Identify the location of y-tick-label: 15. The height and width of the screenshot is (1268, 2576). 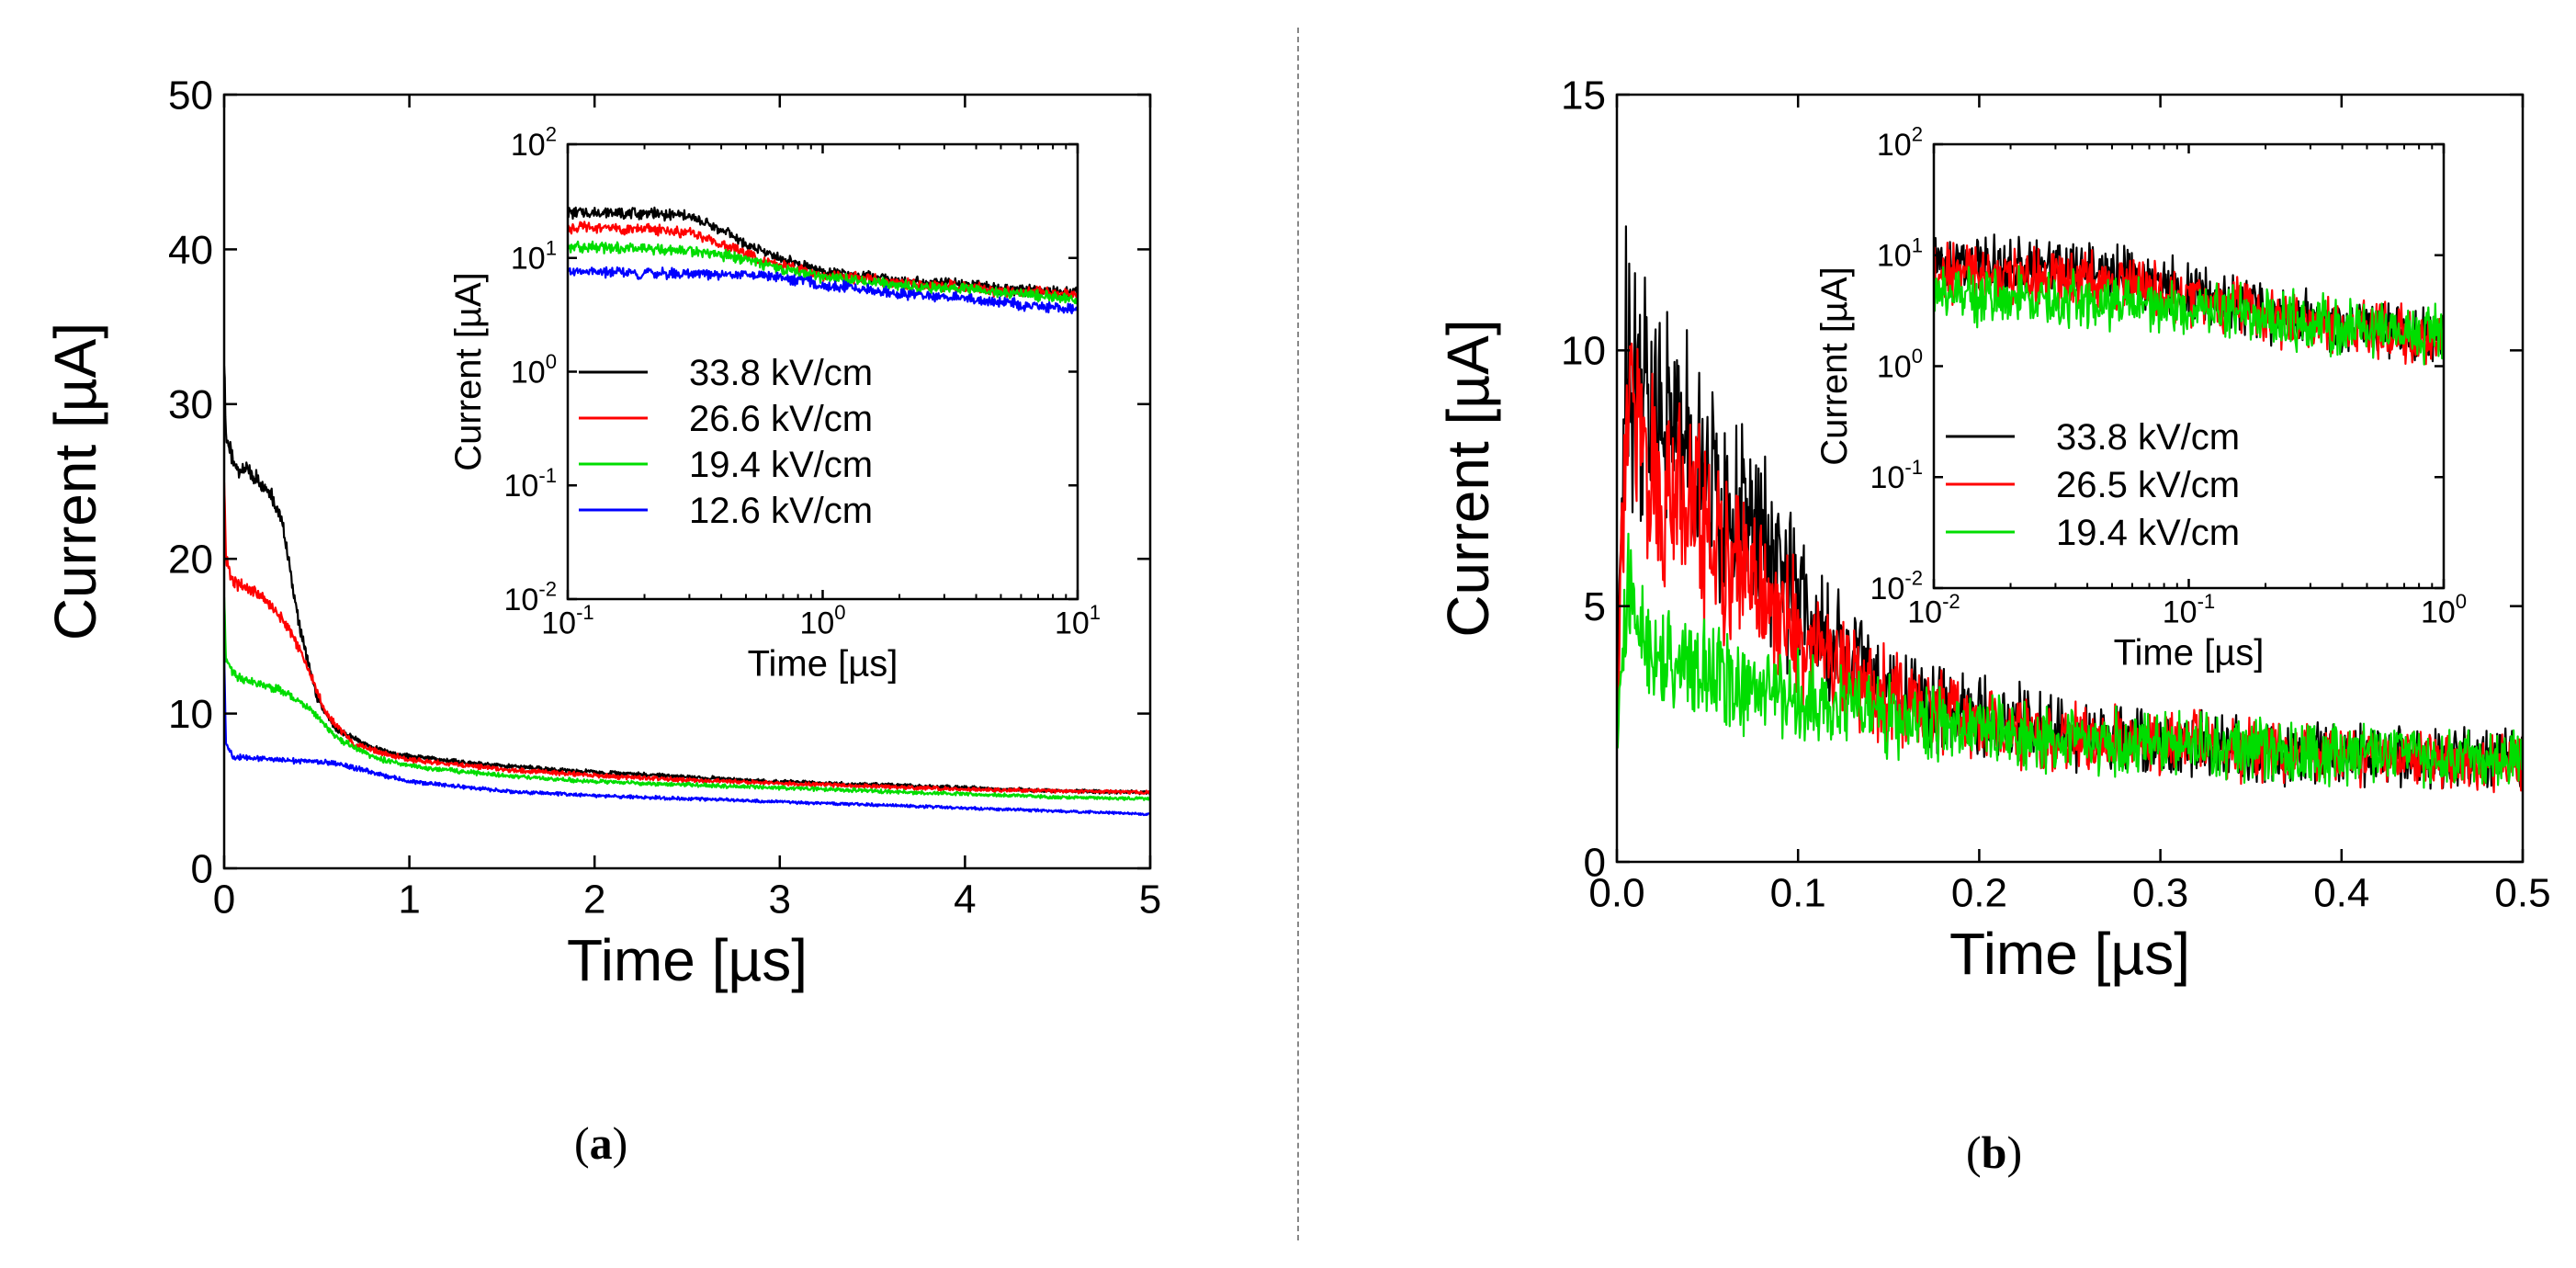
(1583, 95).